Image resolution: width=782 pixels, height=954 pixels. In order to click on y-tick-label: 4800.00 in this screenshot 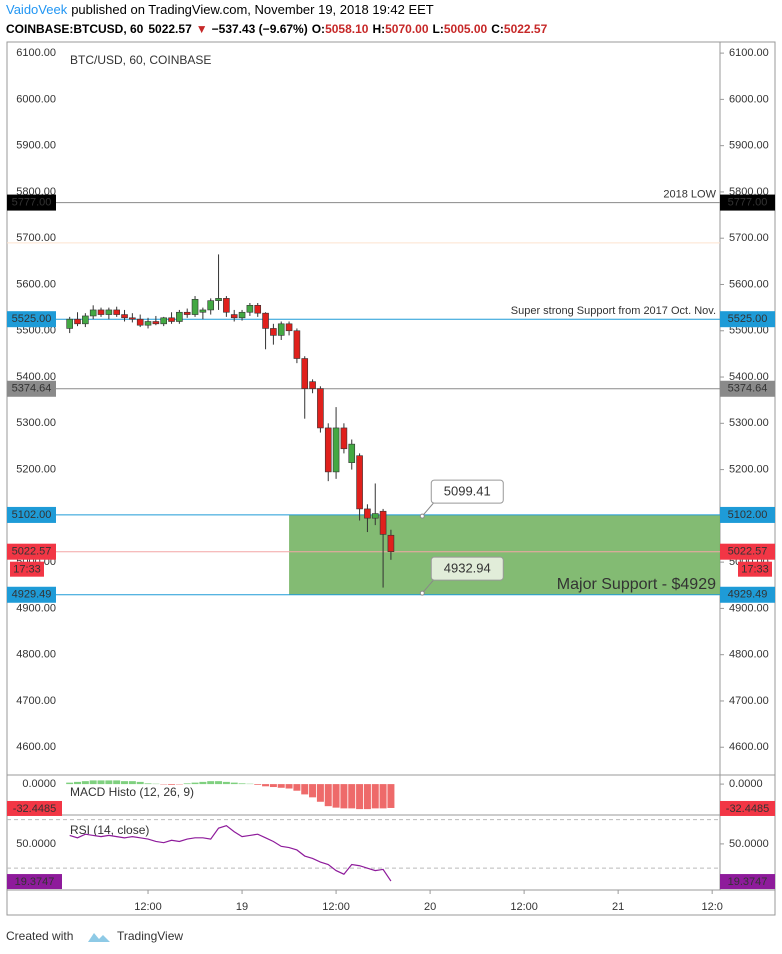, I will do `click(36, 655)`.